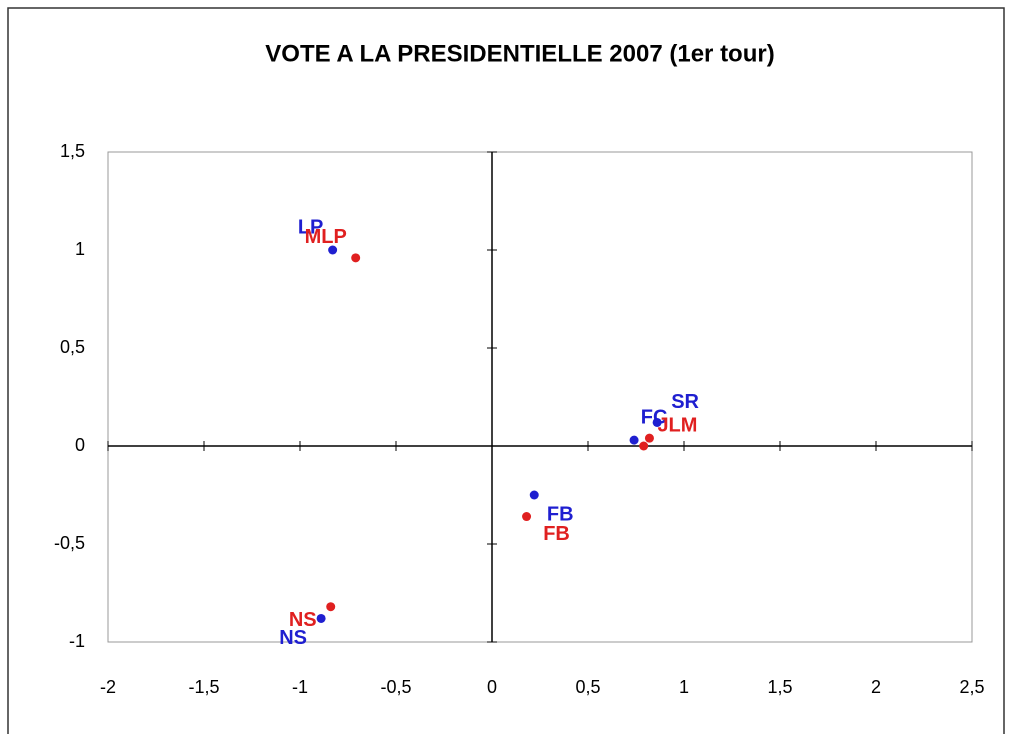  Describe the element at coordinates (326, 237) in the screenshot. I see `point-label: MLP` at that location.